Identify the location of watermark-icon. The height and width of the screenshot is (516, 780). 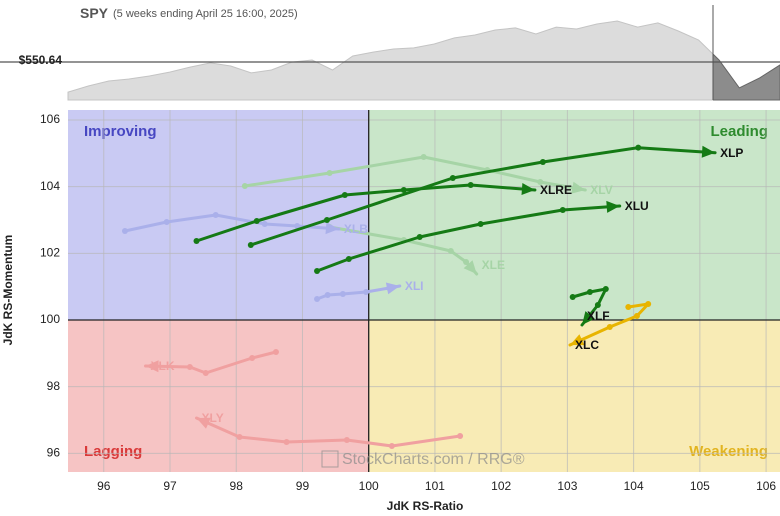
(330, 459).